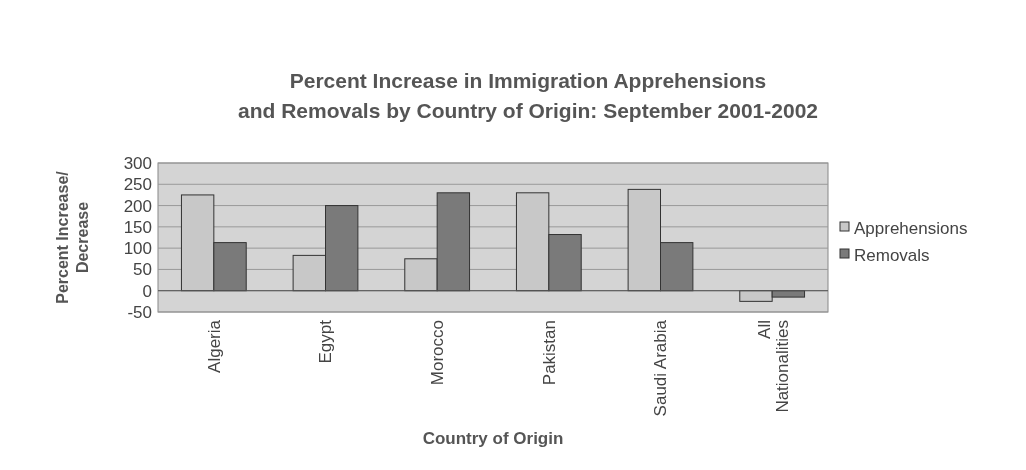  I want to click on y-tick-label: 100, so click(137, 249).